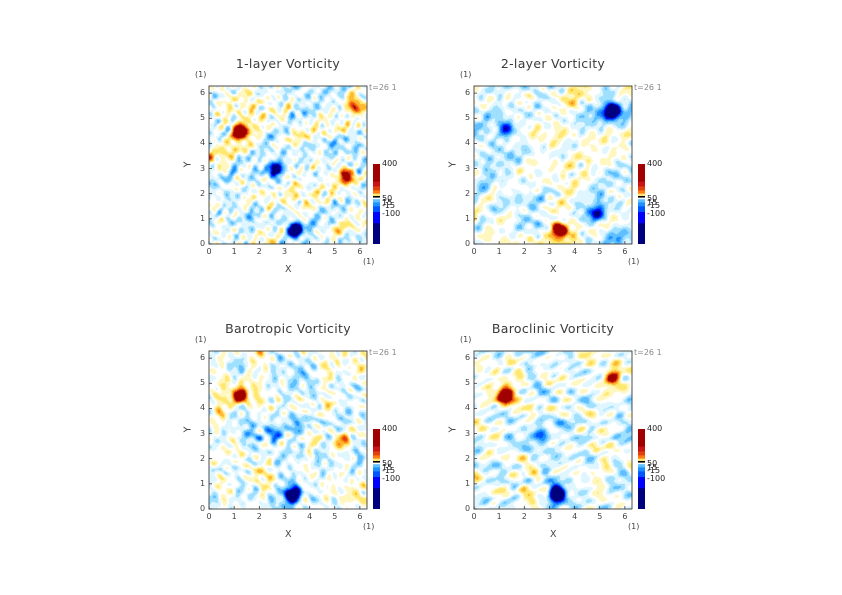  What do you see at coordinates (654, 471) in the screenshot?
I see `colorbar-tick-label: -15` at bounding box center [654, 471].